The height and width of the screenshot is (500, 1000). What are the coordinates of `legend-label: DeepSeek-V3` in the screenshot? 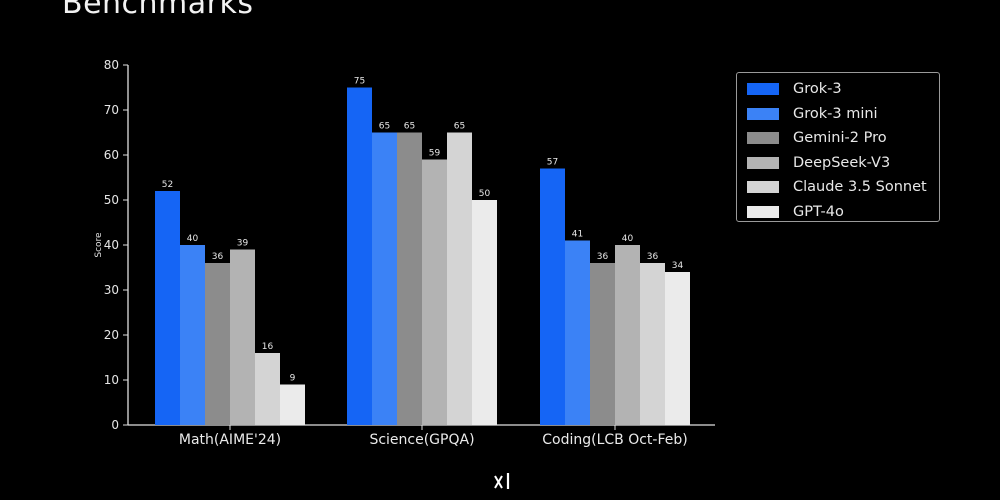 It's located at (842, 162).